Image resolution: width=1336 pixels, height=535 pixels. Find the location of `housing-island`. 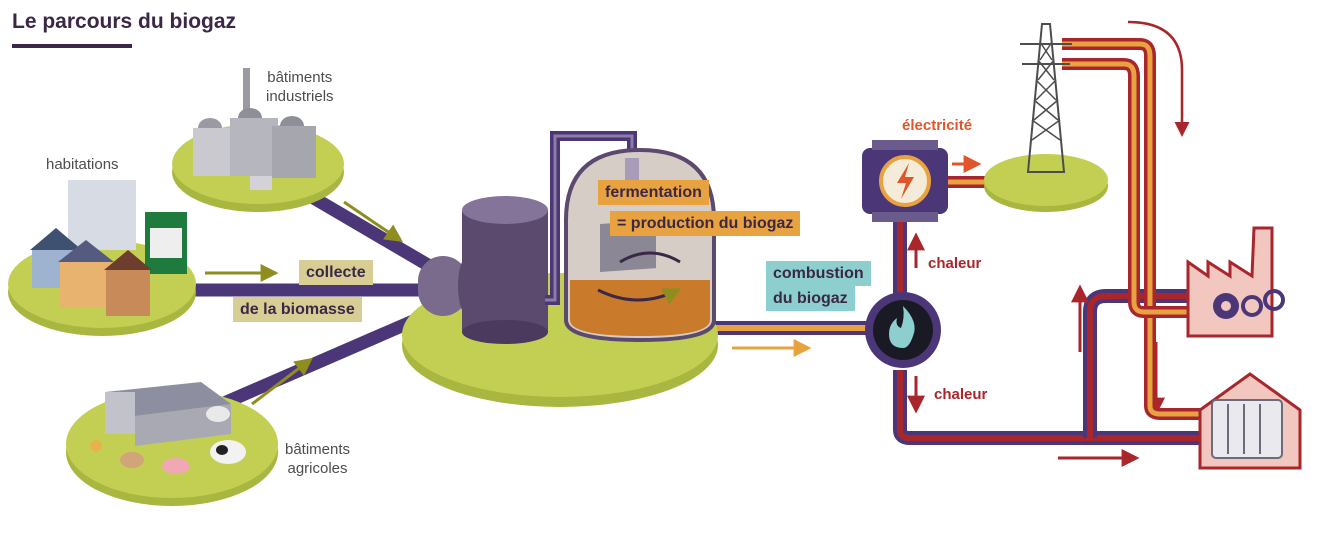

housing-island is located at coordinates (102, 258).